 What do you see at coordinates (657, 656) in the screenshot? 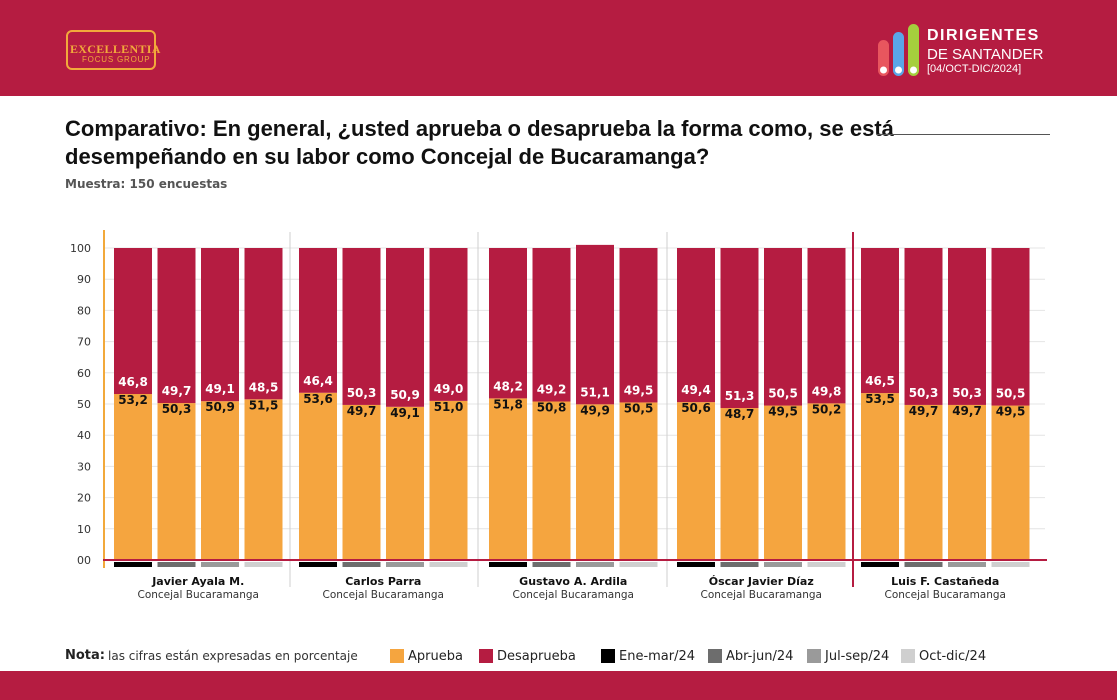
I see `legend-label-ene-mar: Ene-mar/24` at bounding box center [657, 656].